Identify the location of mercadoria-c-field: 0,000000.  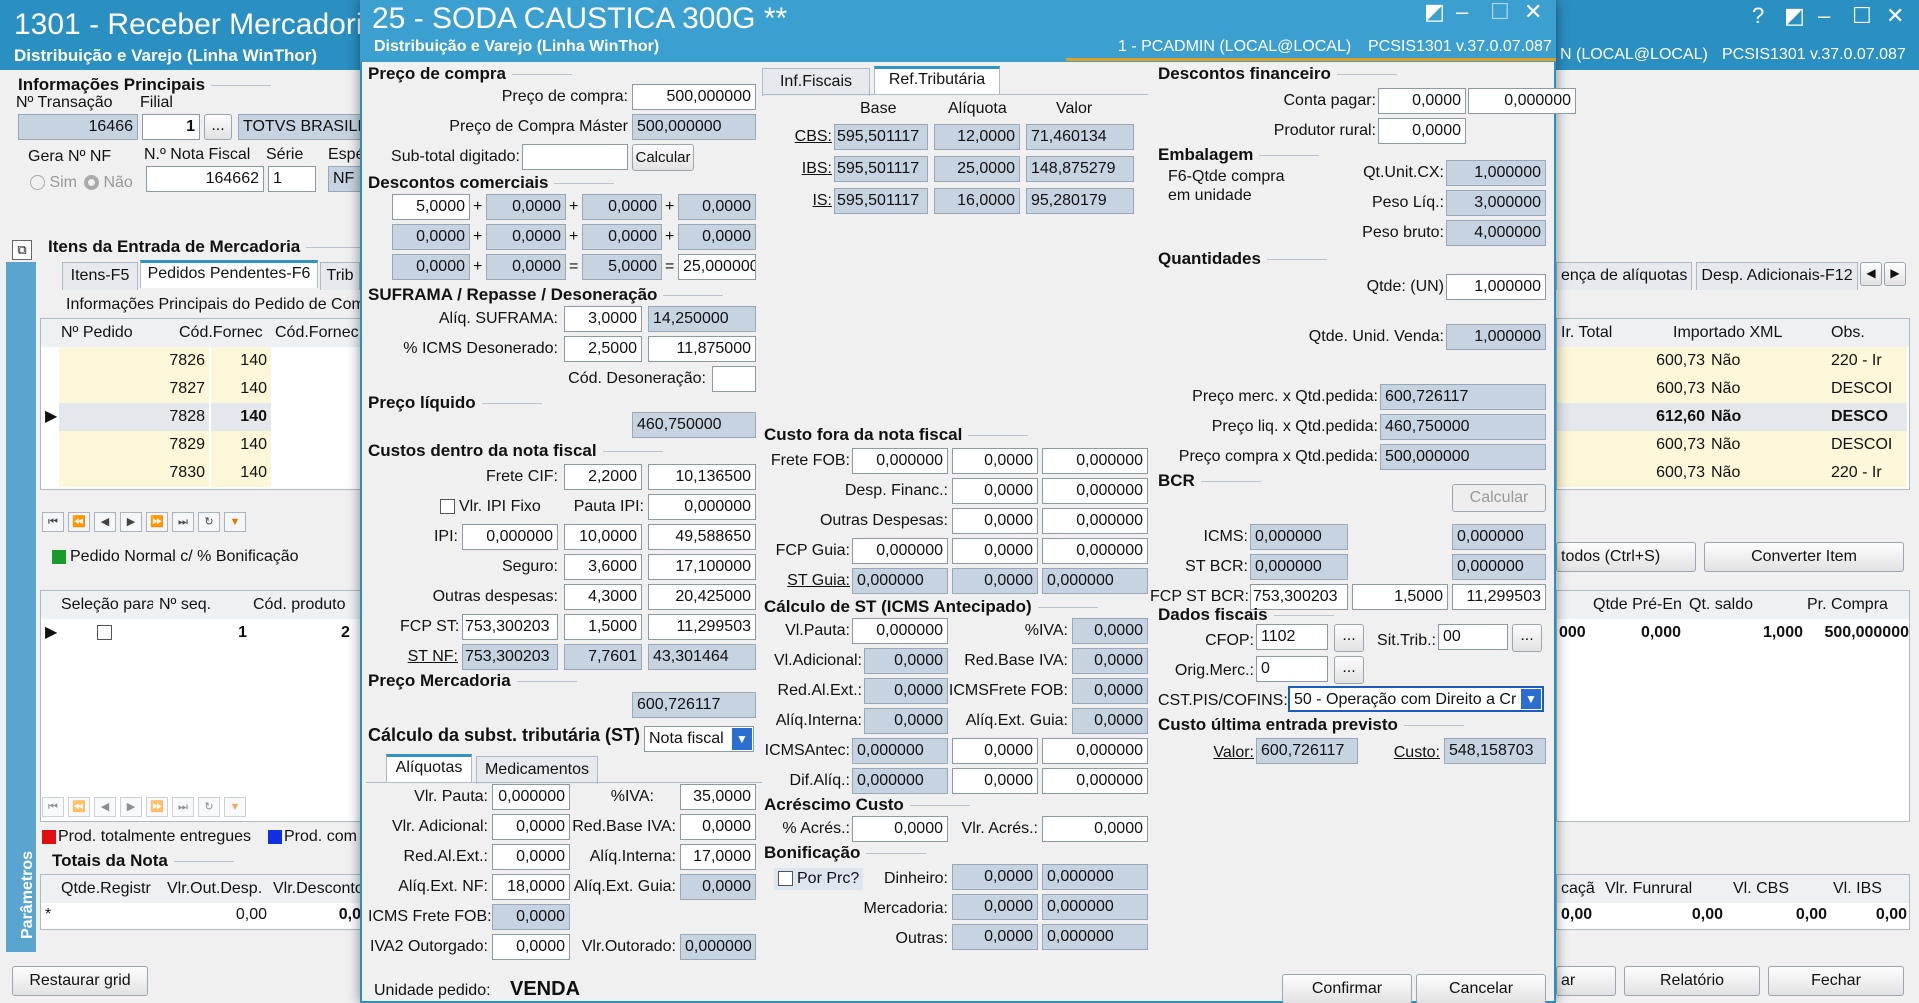
(1095, 907).